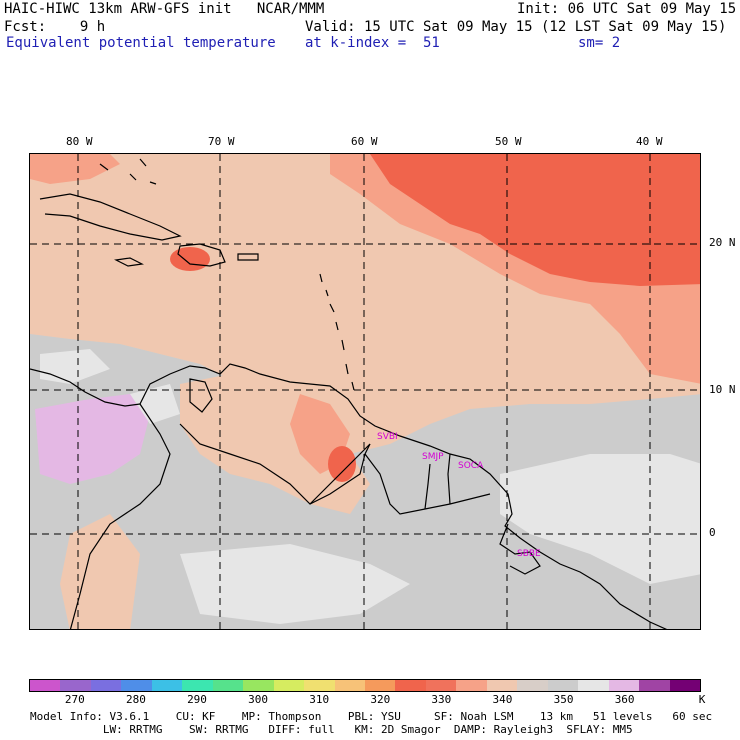 This screenshot has width=740, height=740. Describe the element at coordinates (702, 699) in the screenshot. I see `colorbar-unit: K` at that location.